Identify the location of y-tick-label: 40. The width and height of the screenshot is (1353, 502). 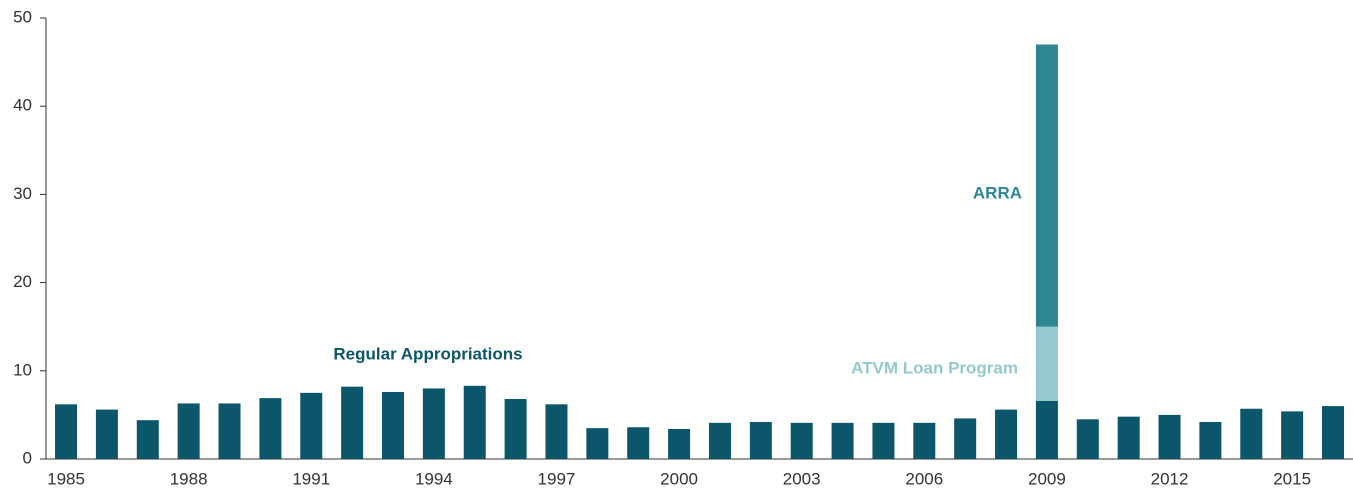
(22, 105).